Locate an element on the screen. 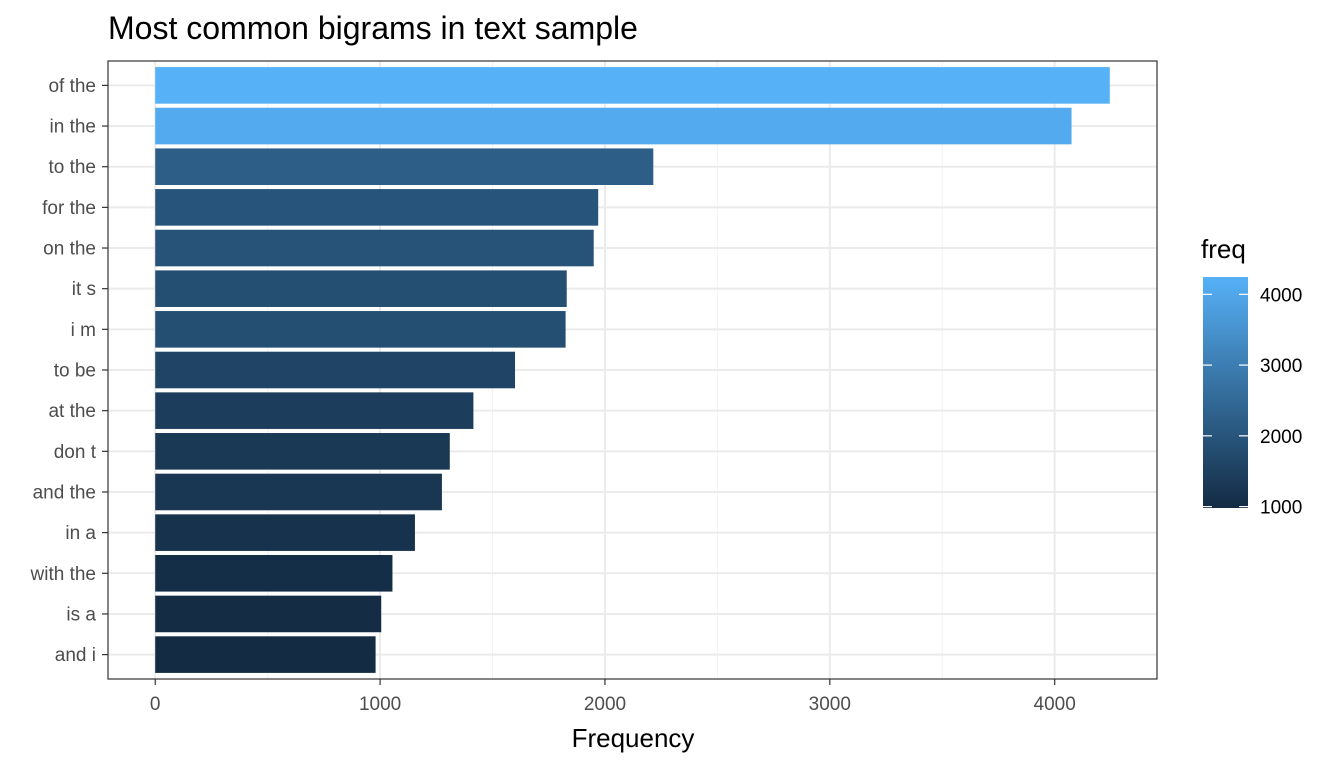 The image size is (1344, 768). x-axis-title: Frequency is located at coordinates (633, 738).